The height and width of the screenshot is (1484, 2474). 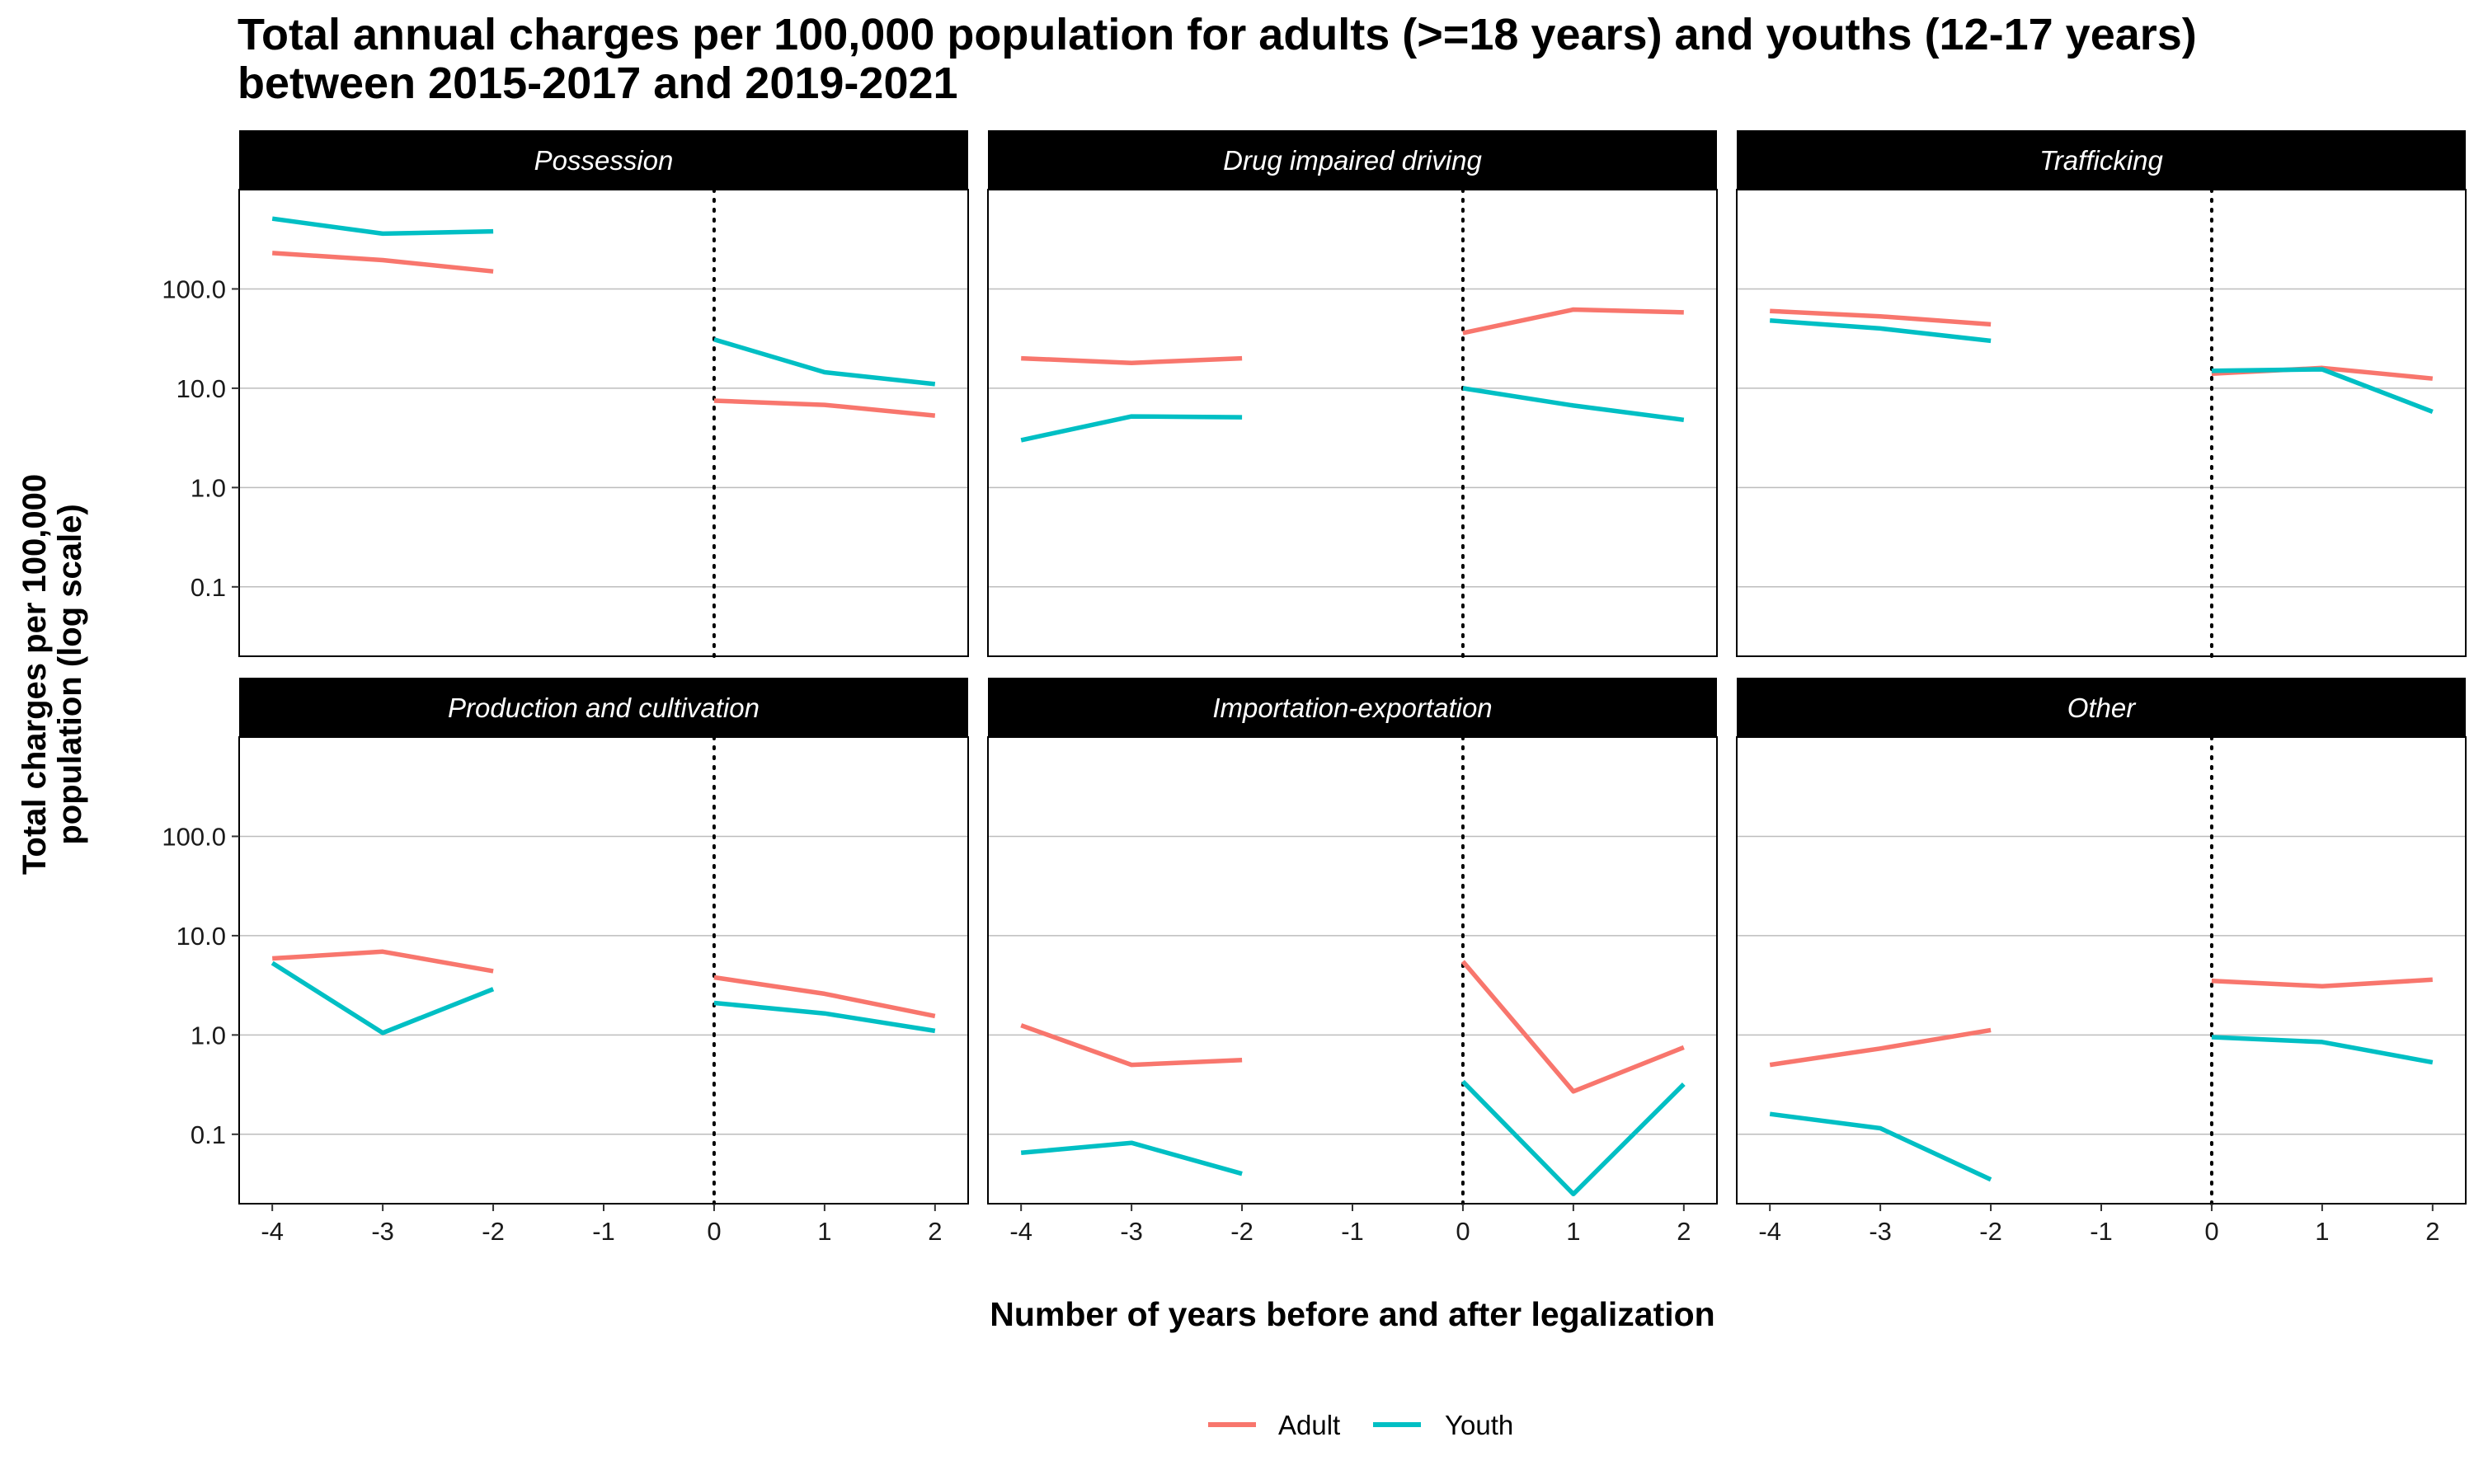 I want to click on x-tick-label-production-and-cultivation-6: 2, so click(x=935, y=1231).